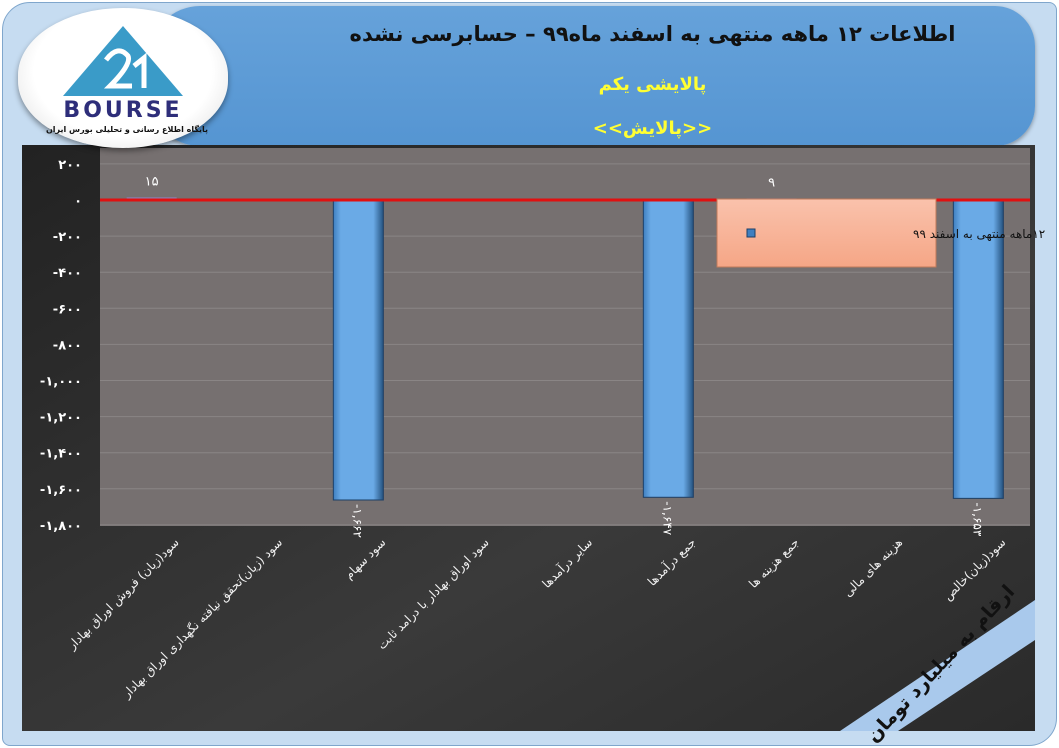  I want to click on y-tick-label: ۰, so click(78, 201).